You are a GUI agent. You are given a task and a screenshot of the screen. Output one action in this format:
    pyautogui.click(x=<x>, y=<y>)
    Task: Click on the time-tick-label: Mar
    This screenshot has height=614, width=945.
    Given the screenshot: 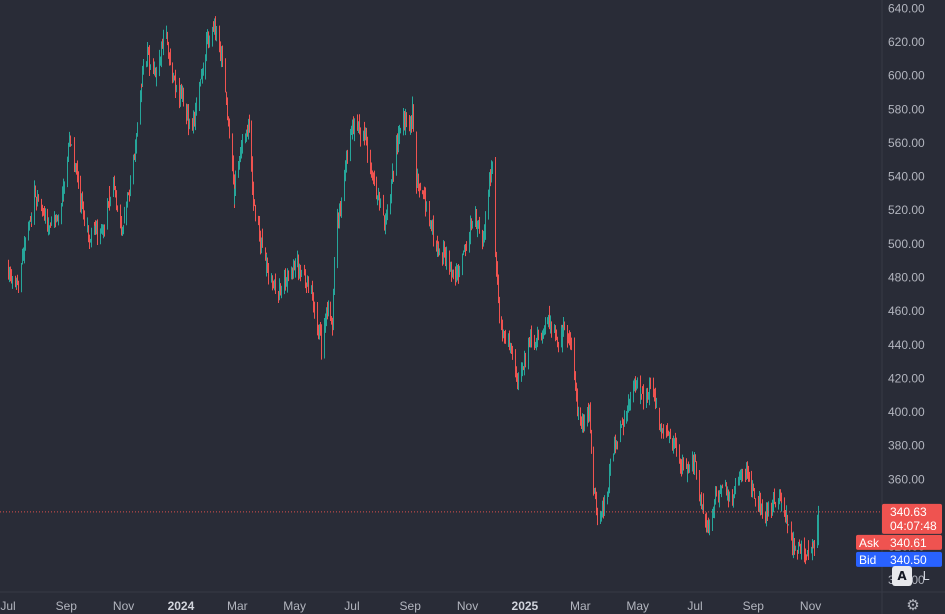 What is the action you would take?
    pyautogui.click(x=237, y=606)
    